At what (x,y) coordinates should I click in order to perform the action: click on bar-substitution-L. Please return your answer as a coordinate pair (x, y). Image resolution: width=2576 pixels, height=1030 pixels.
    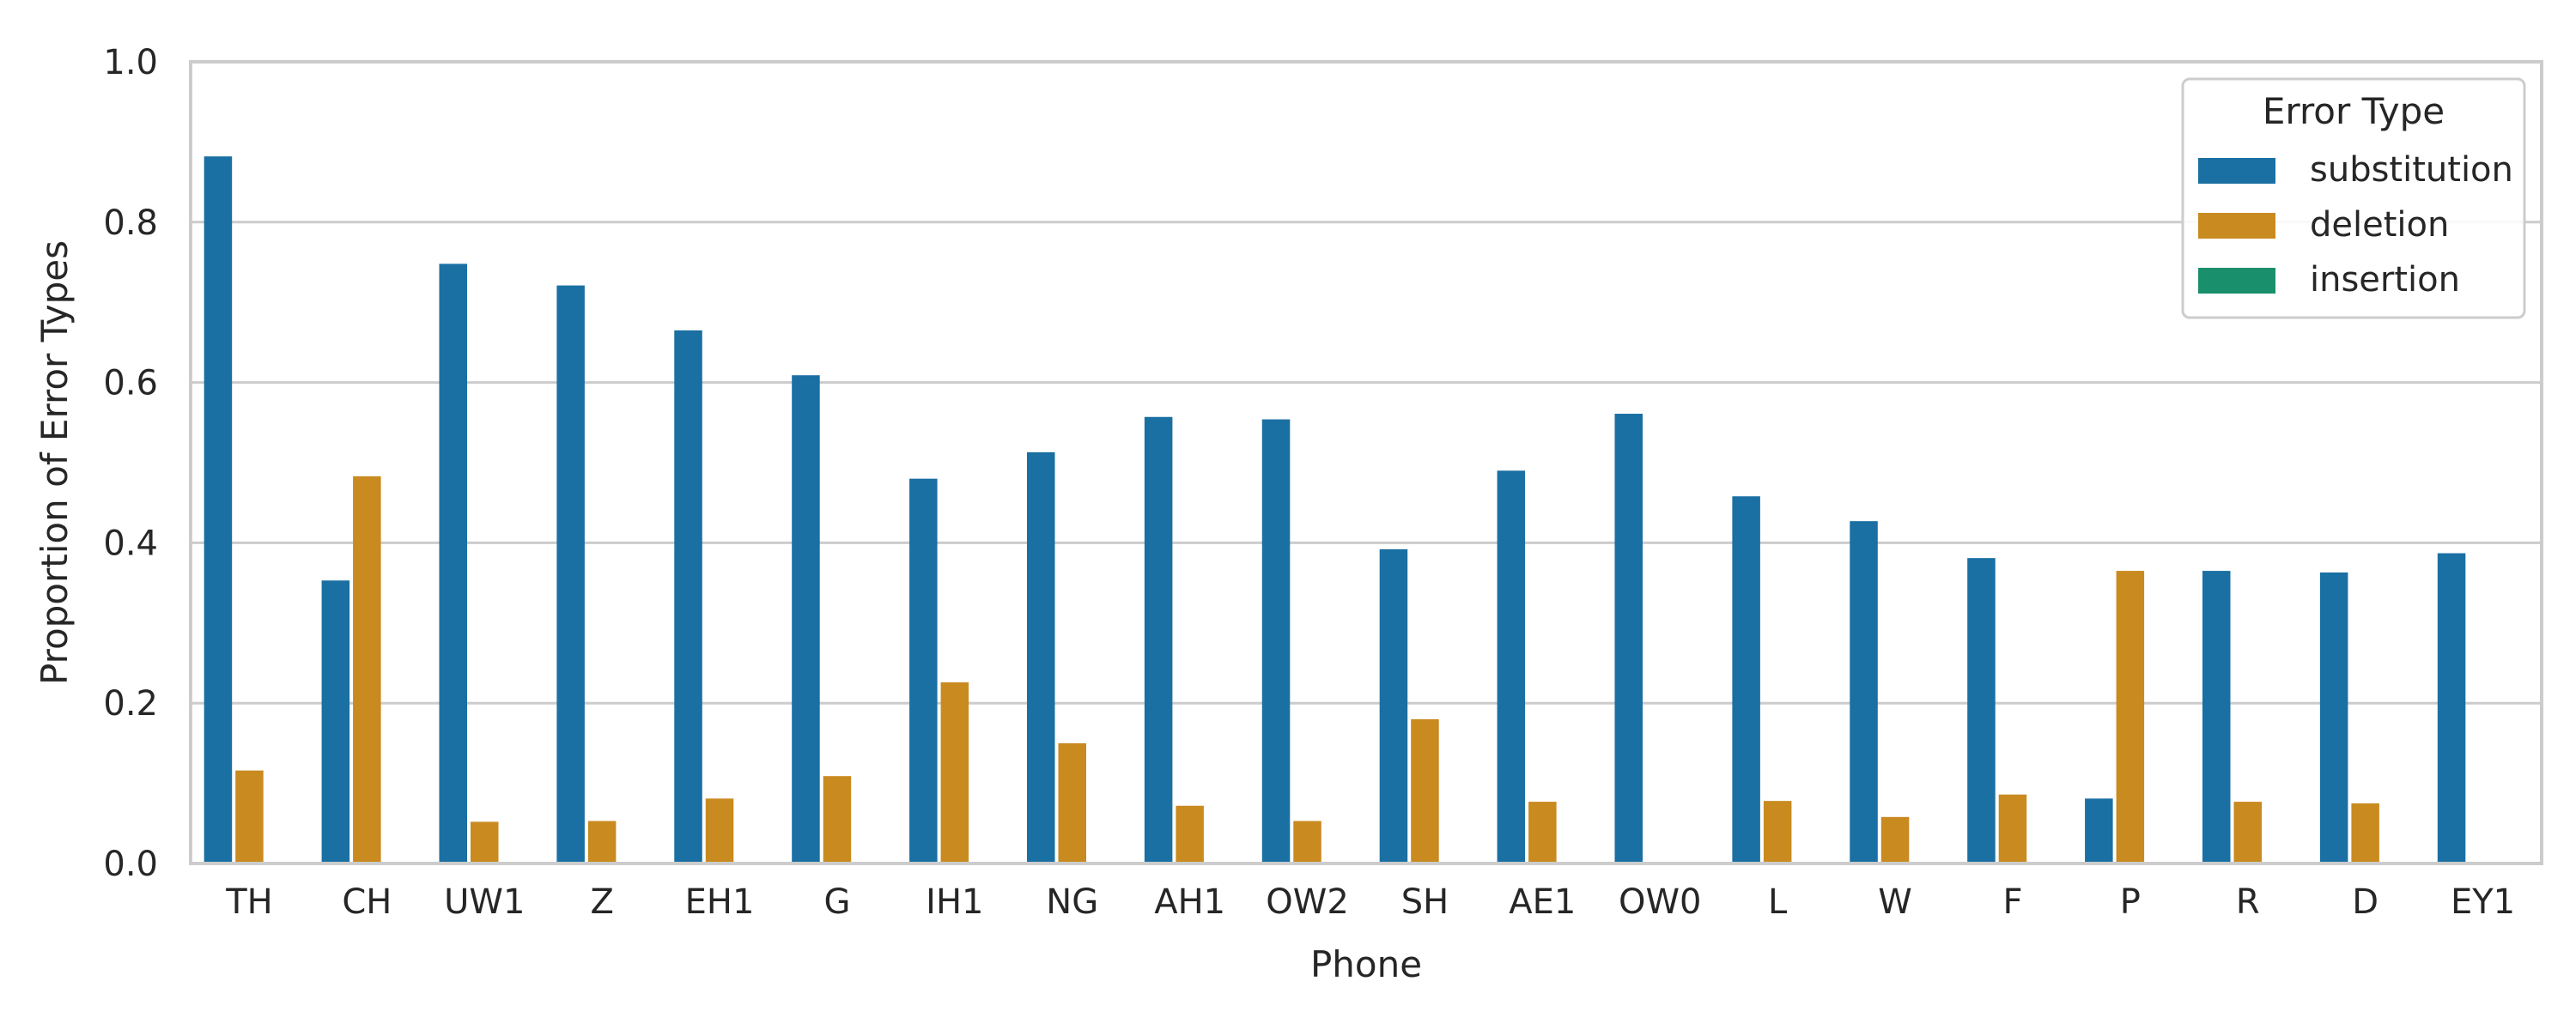
    Looking at the image, I should click on (1746, 679).